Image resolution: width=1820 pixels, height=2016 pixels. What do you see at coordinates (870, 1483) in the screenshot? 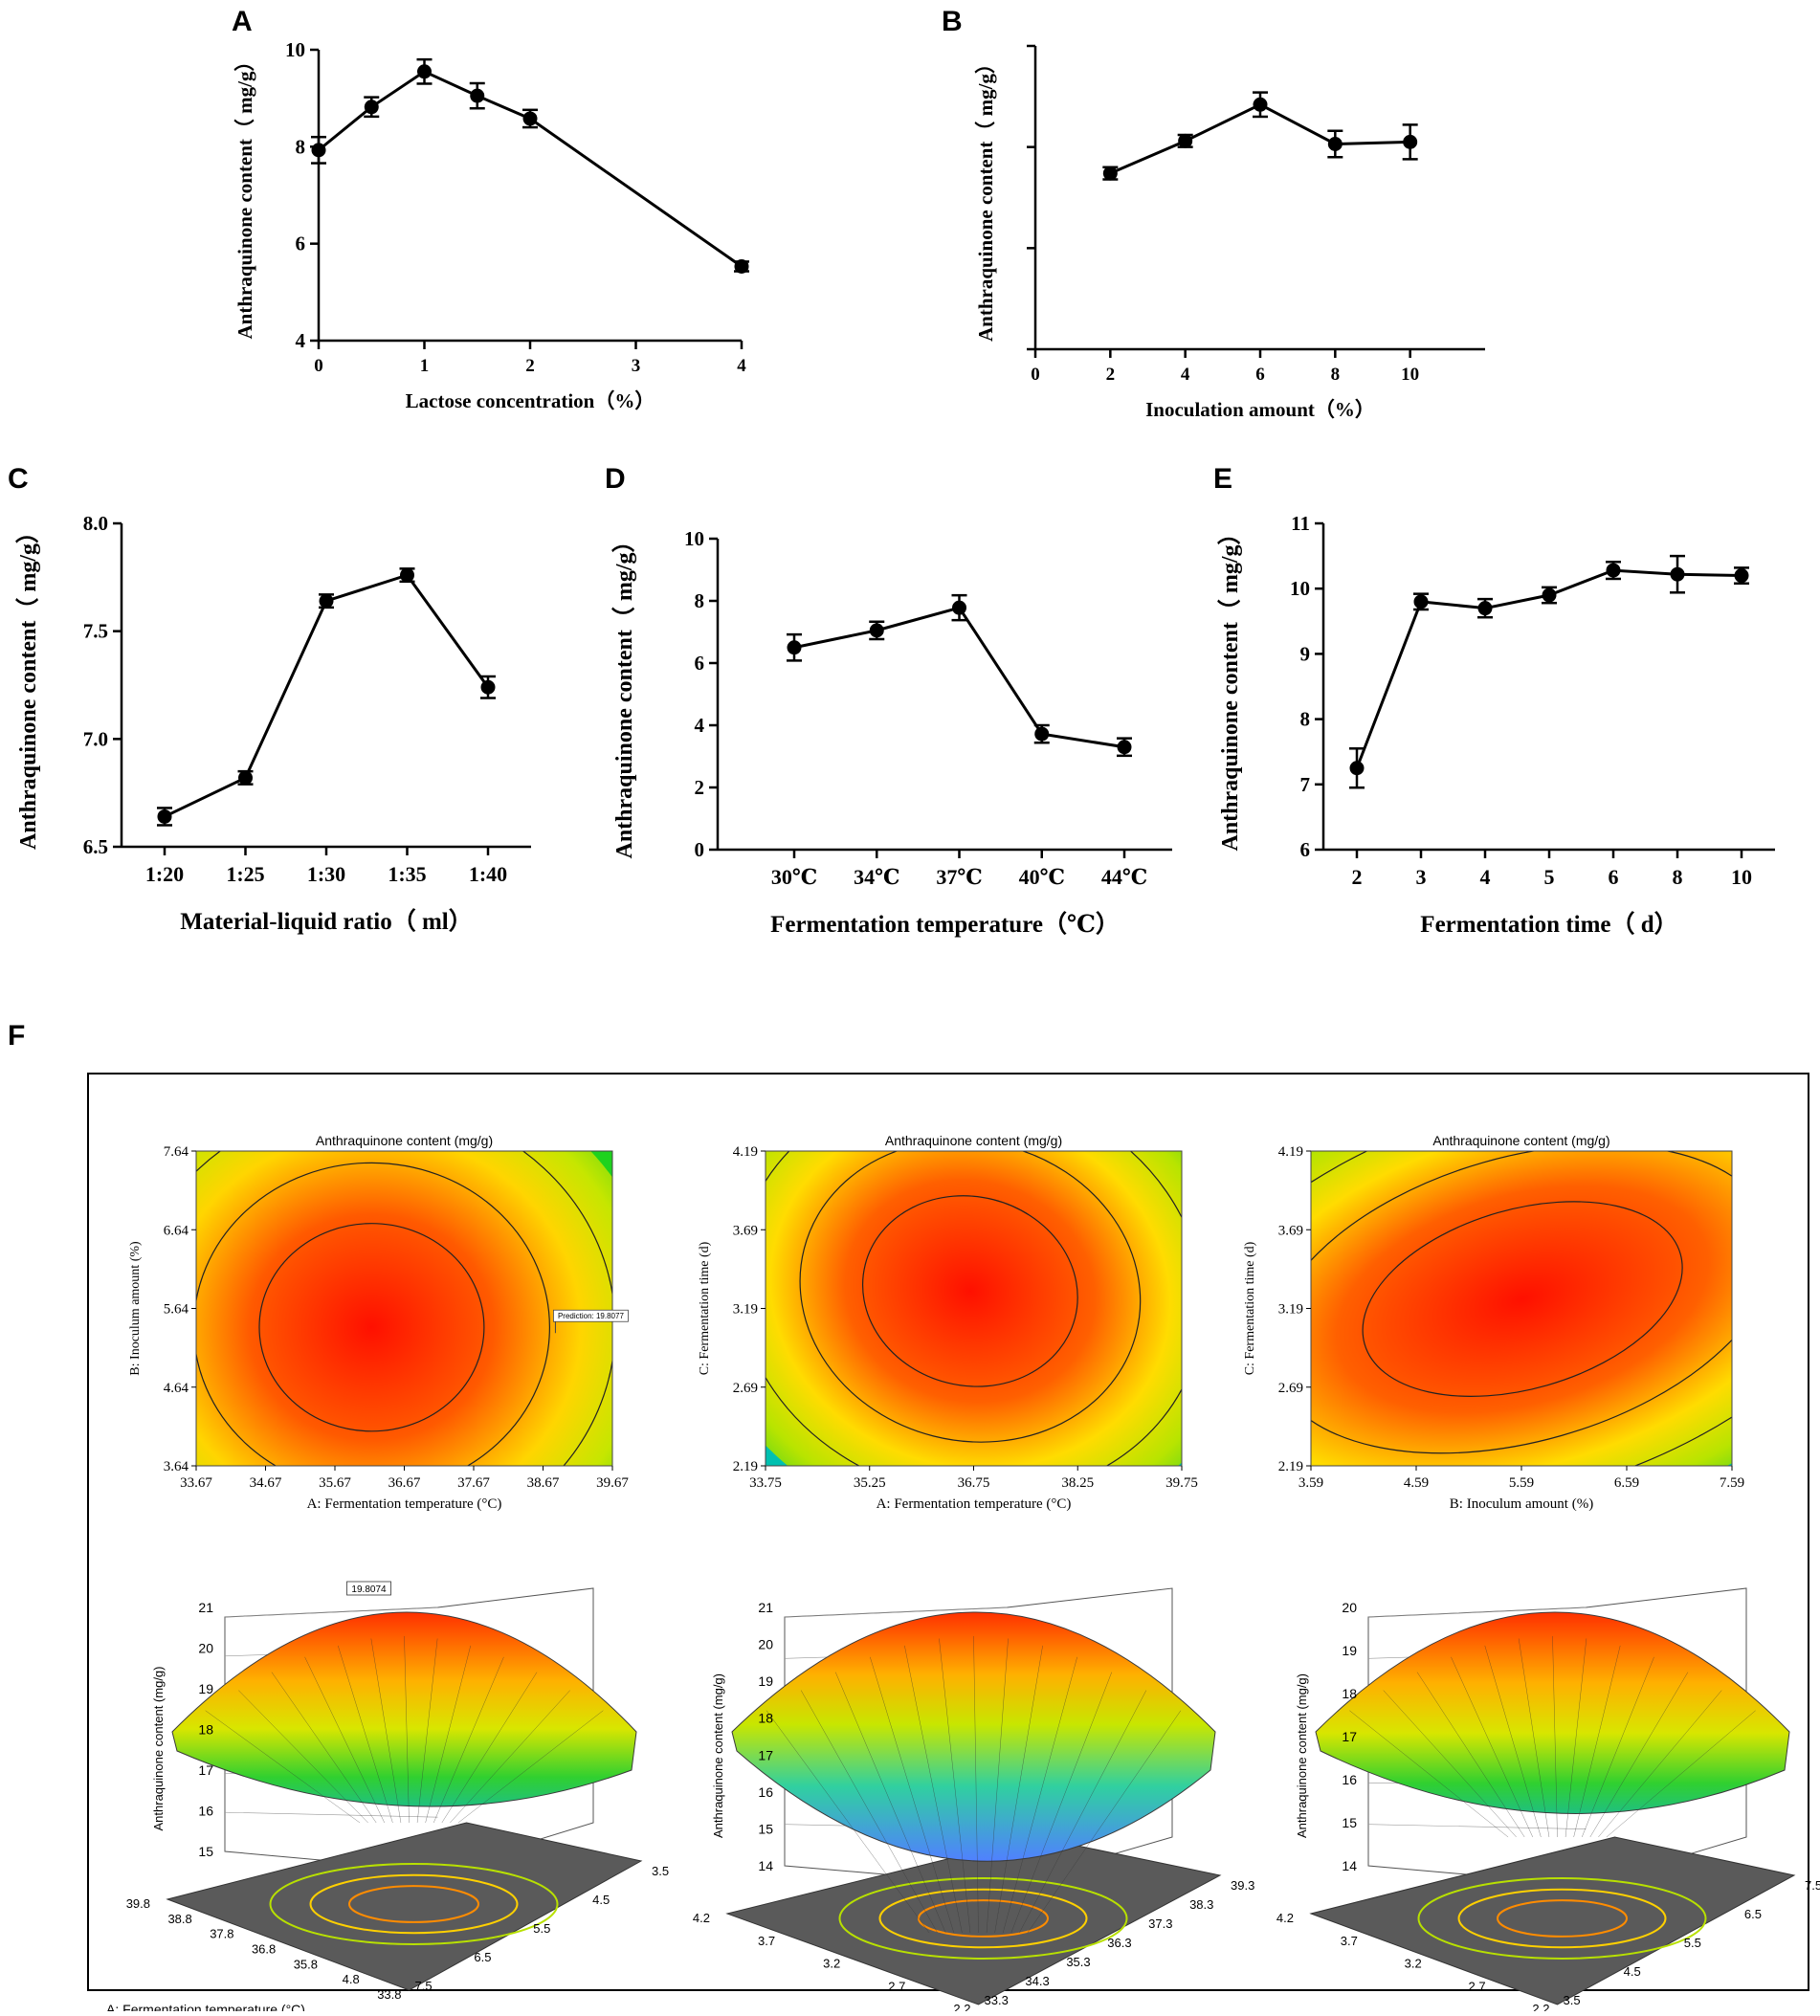
I see `contour-x-tick-label: 35.25` at bounding box center [870, 1483].